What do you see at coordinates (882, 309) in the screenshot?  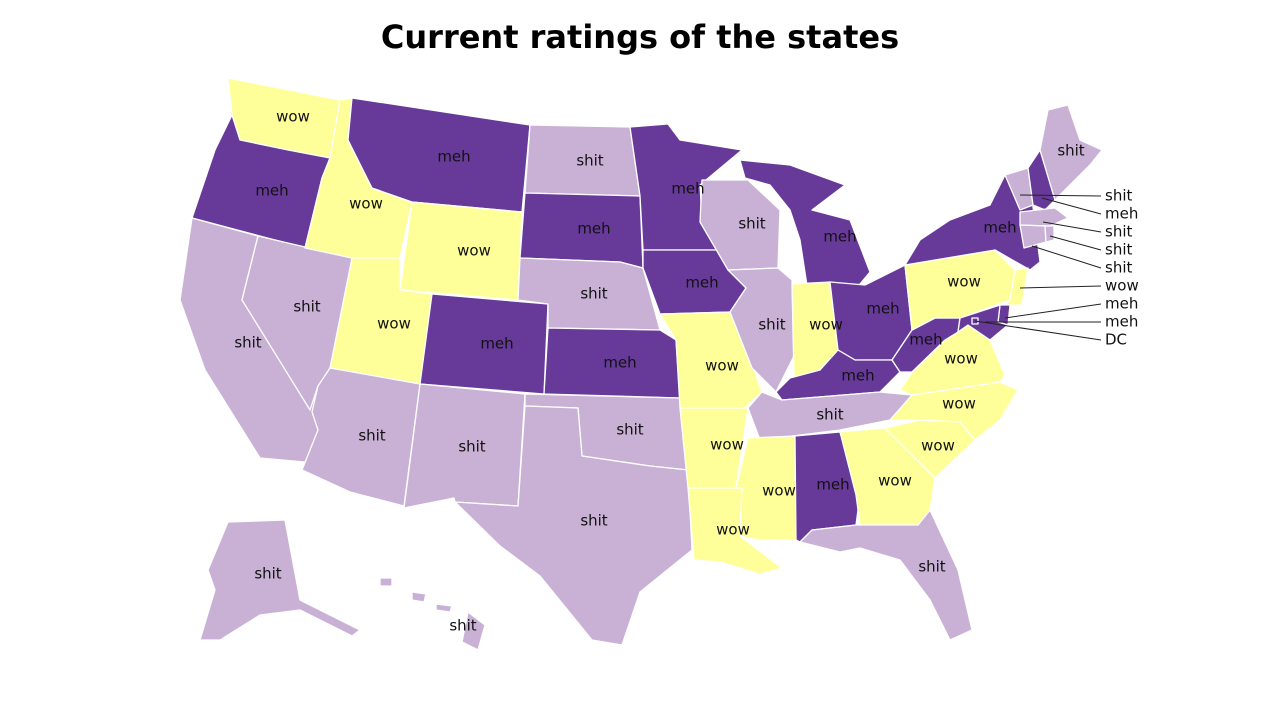 I see `state-label-OH: meh` at bounding box center [882, 309].